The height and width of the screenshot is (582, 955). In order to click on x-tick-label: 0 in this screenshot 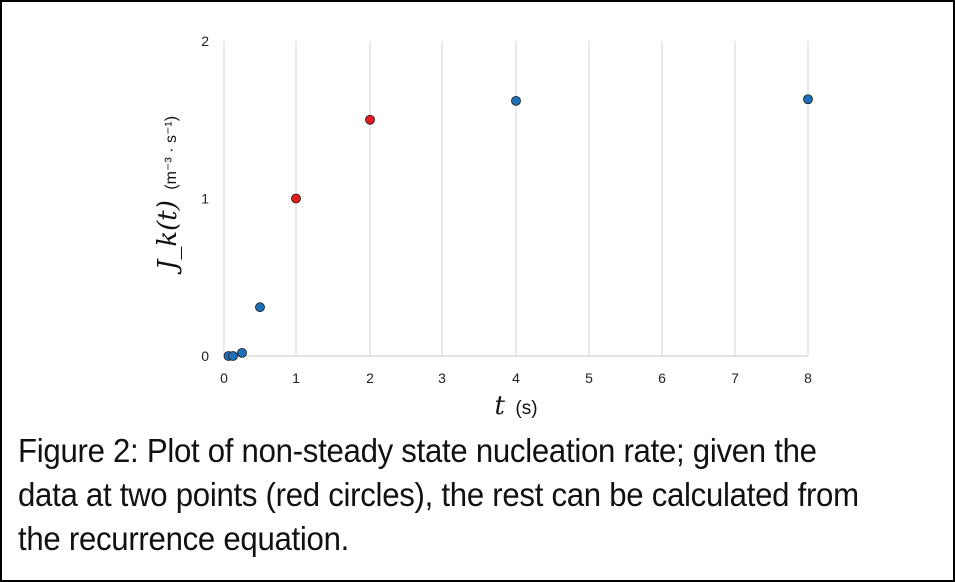, I will do `click(224, 378)`.